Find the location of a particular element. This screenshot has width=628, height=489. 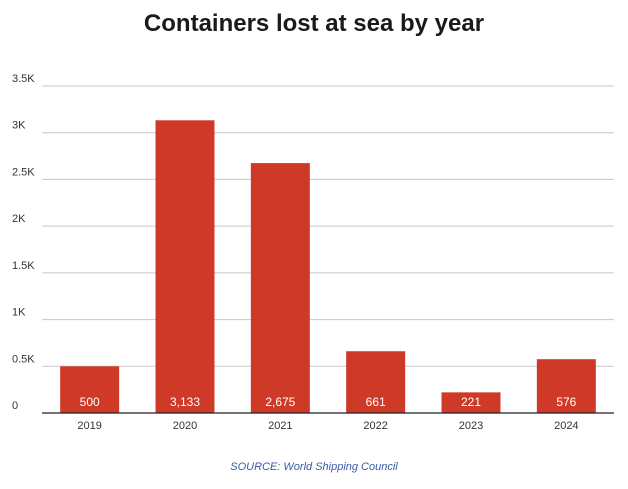

source-note: SOURCE: World Shipping Council is located at coordinates (314, 467).